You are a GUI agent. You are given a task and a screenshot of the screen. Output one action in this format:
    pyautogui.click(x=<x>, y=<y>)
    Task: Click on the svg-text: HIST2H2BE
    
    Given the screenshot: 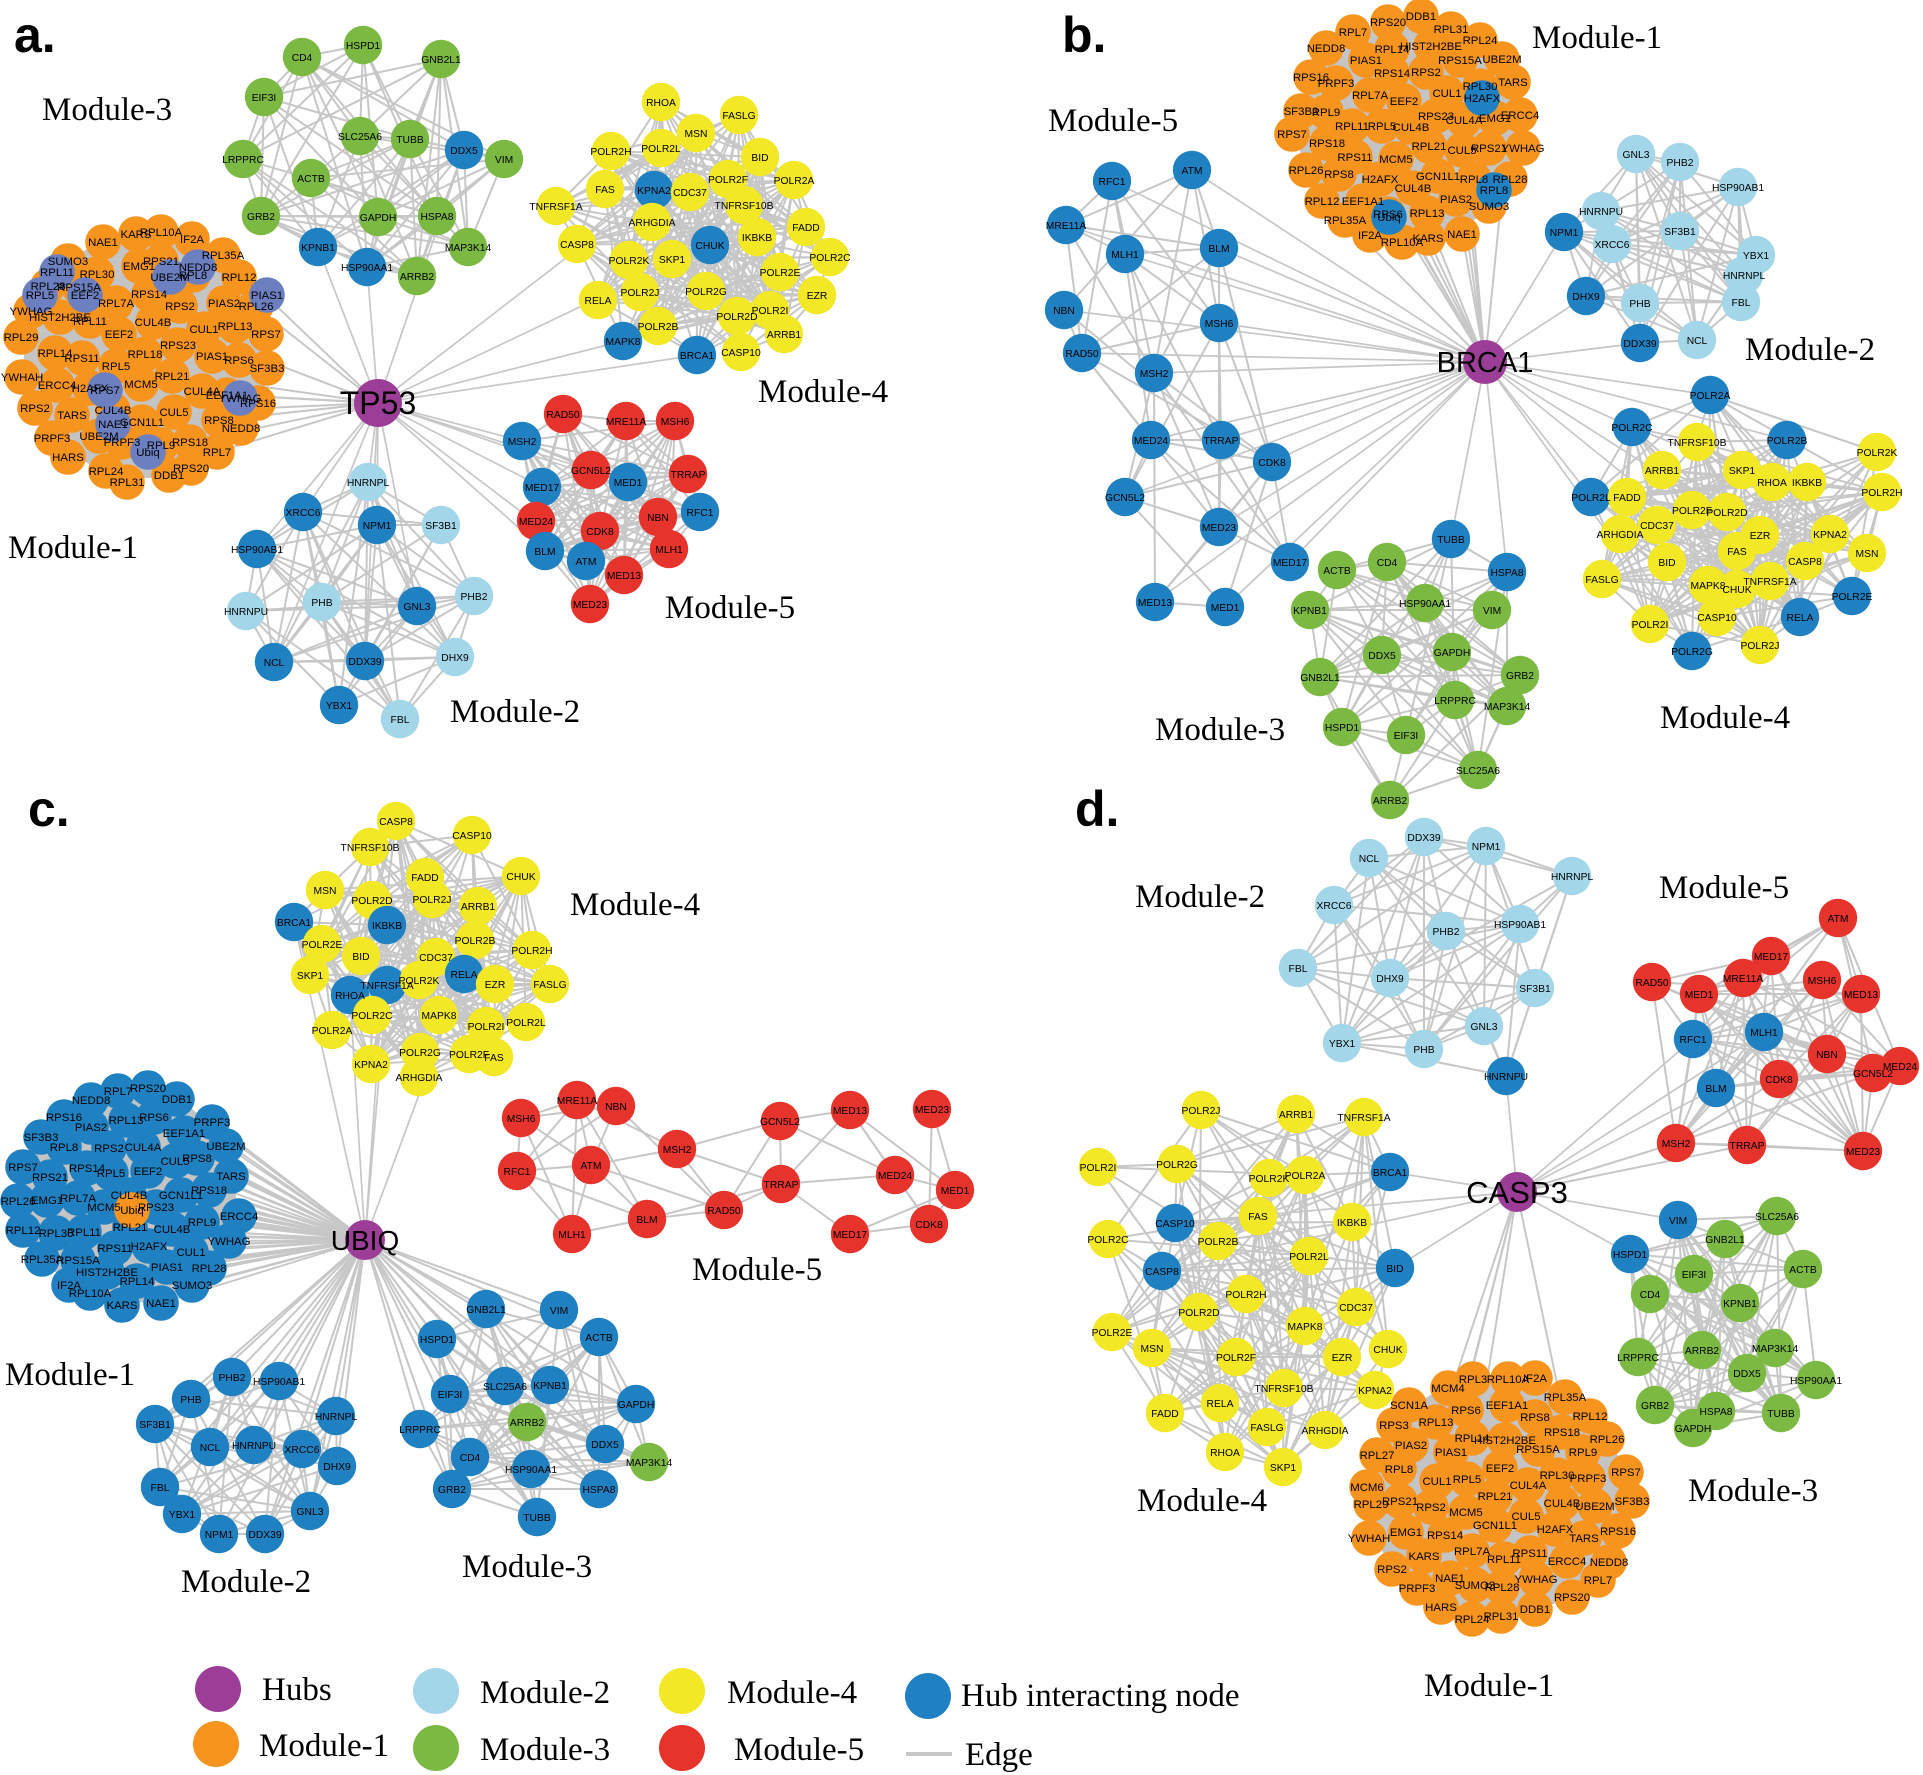 What is the action you would take?
    pyautogui.click(x=60, y=318)
    